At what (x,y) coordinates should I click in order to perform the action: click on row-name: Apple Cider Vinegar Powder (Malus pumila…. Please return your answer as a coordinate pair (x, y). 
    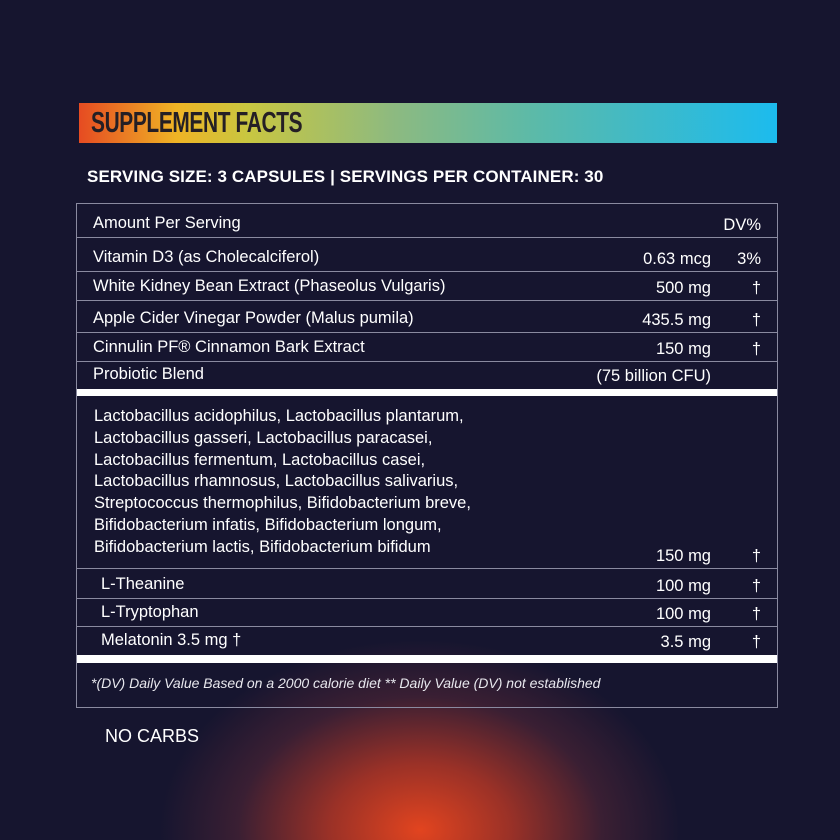
    Looking at the image, I should click on (253, 318).